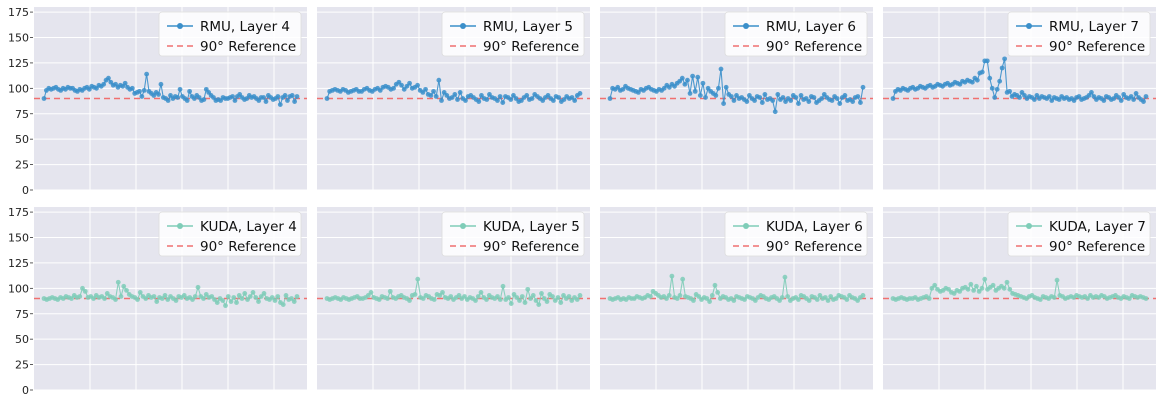 This screenshot has width=1162, height=403. Describe the element at coordinates (25, 190) in the screenshot. I see `y-tick-label: 0` at that location.